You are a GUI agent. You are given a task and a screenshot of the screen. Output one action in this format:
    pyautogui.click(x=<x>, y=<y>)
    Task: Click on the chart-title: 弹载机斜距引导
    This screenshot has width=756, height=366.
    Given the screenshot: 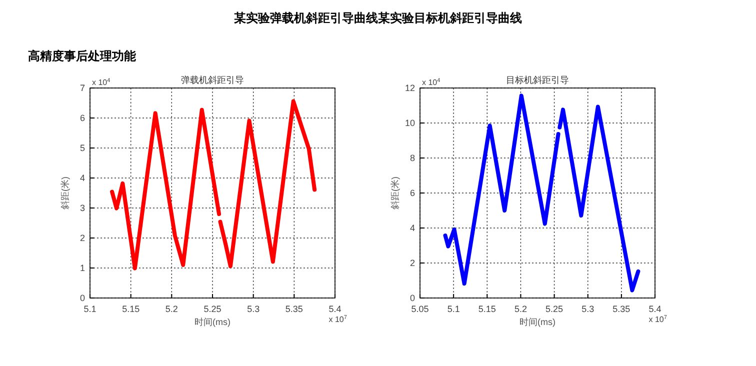 What is the action you would take?
    pyautogui.click(x=212, y=80)
    